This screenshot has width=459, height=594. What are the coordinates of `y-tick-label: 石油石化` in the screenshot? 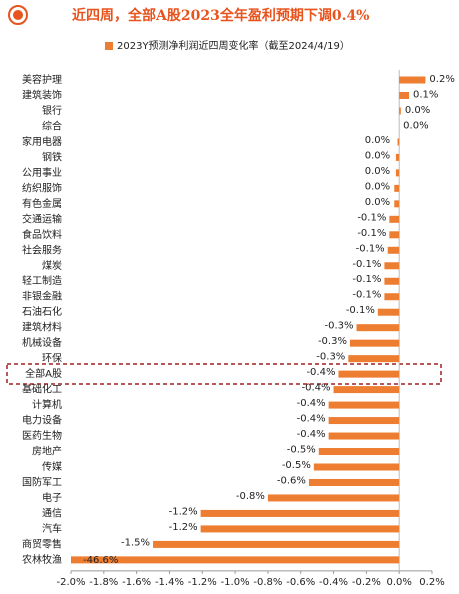 It's located at (42, 311).